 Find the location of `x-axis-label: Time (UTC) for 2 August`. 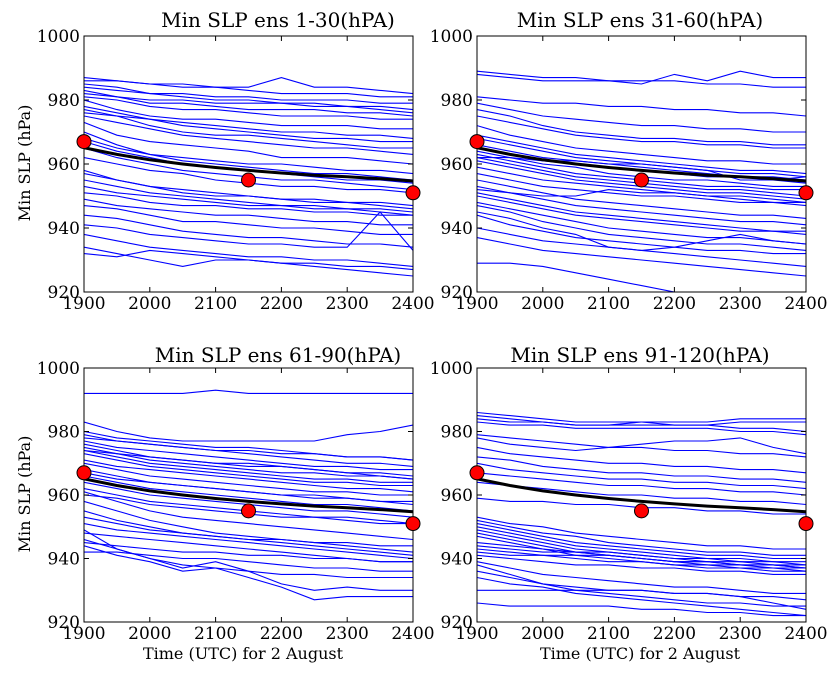

x-axis-label: Time (UTC) for 2 August is located at coordinates (640, 653).